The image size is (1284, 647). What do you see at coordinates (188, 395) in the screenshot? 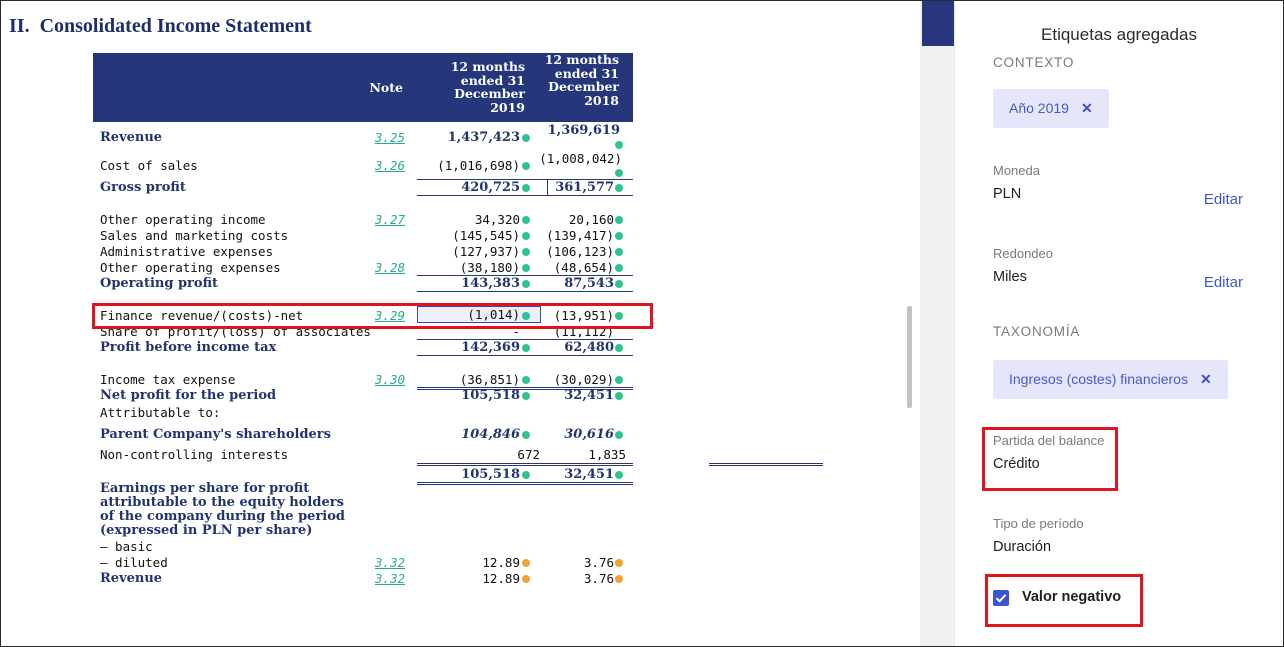
I see `row-label: Net profit for the period` at bounding box center [188, 395].